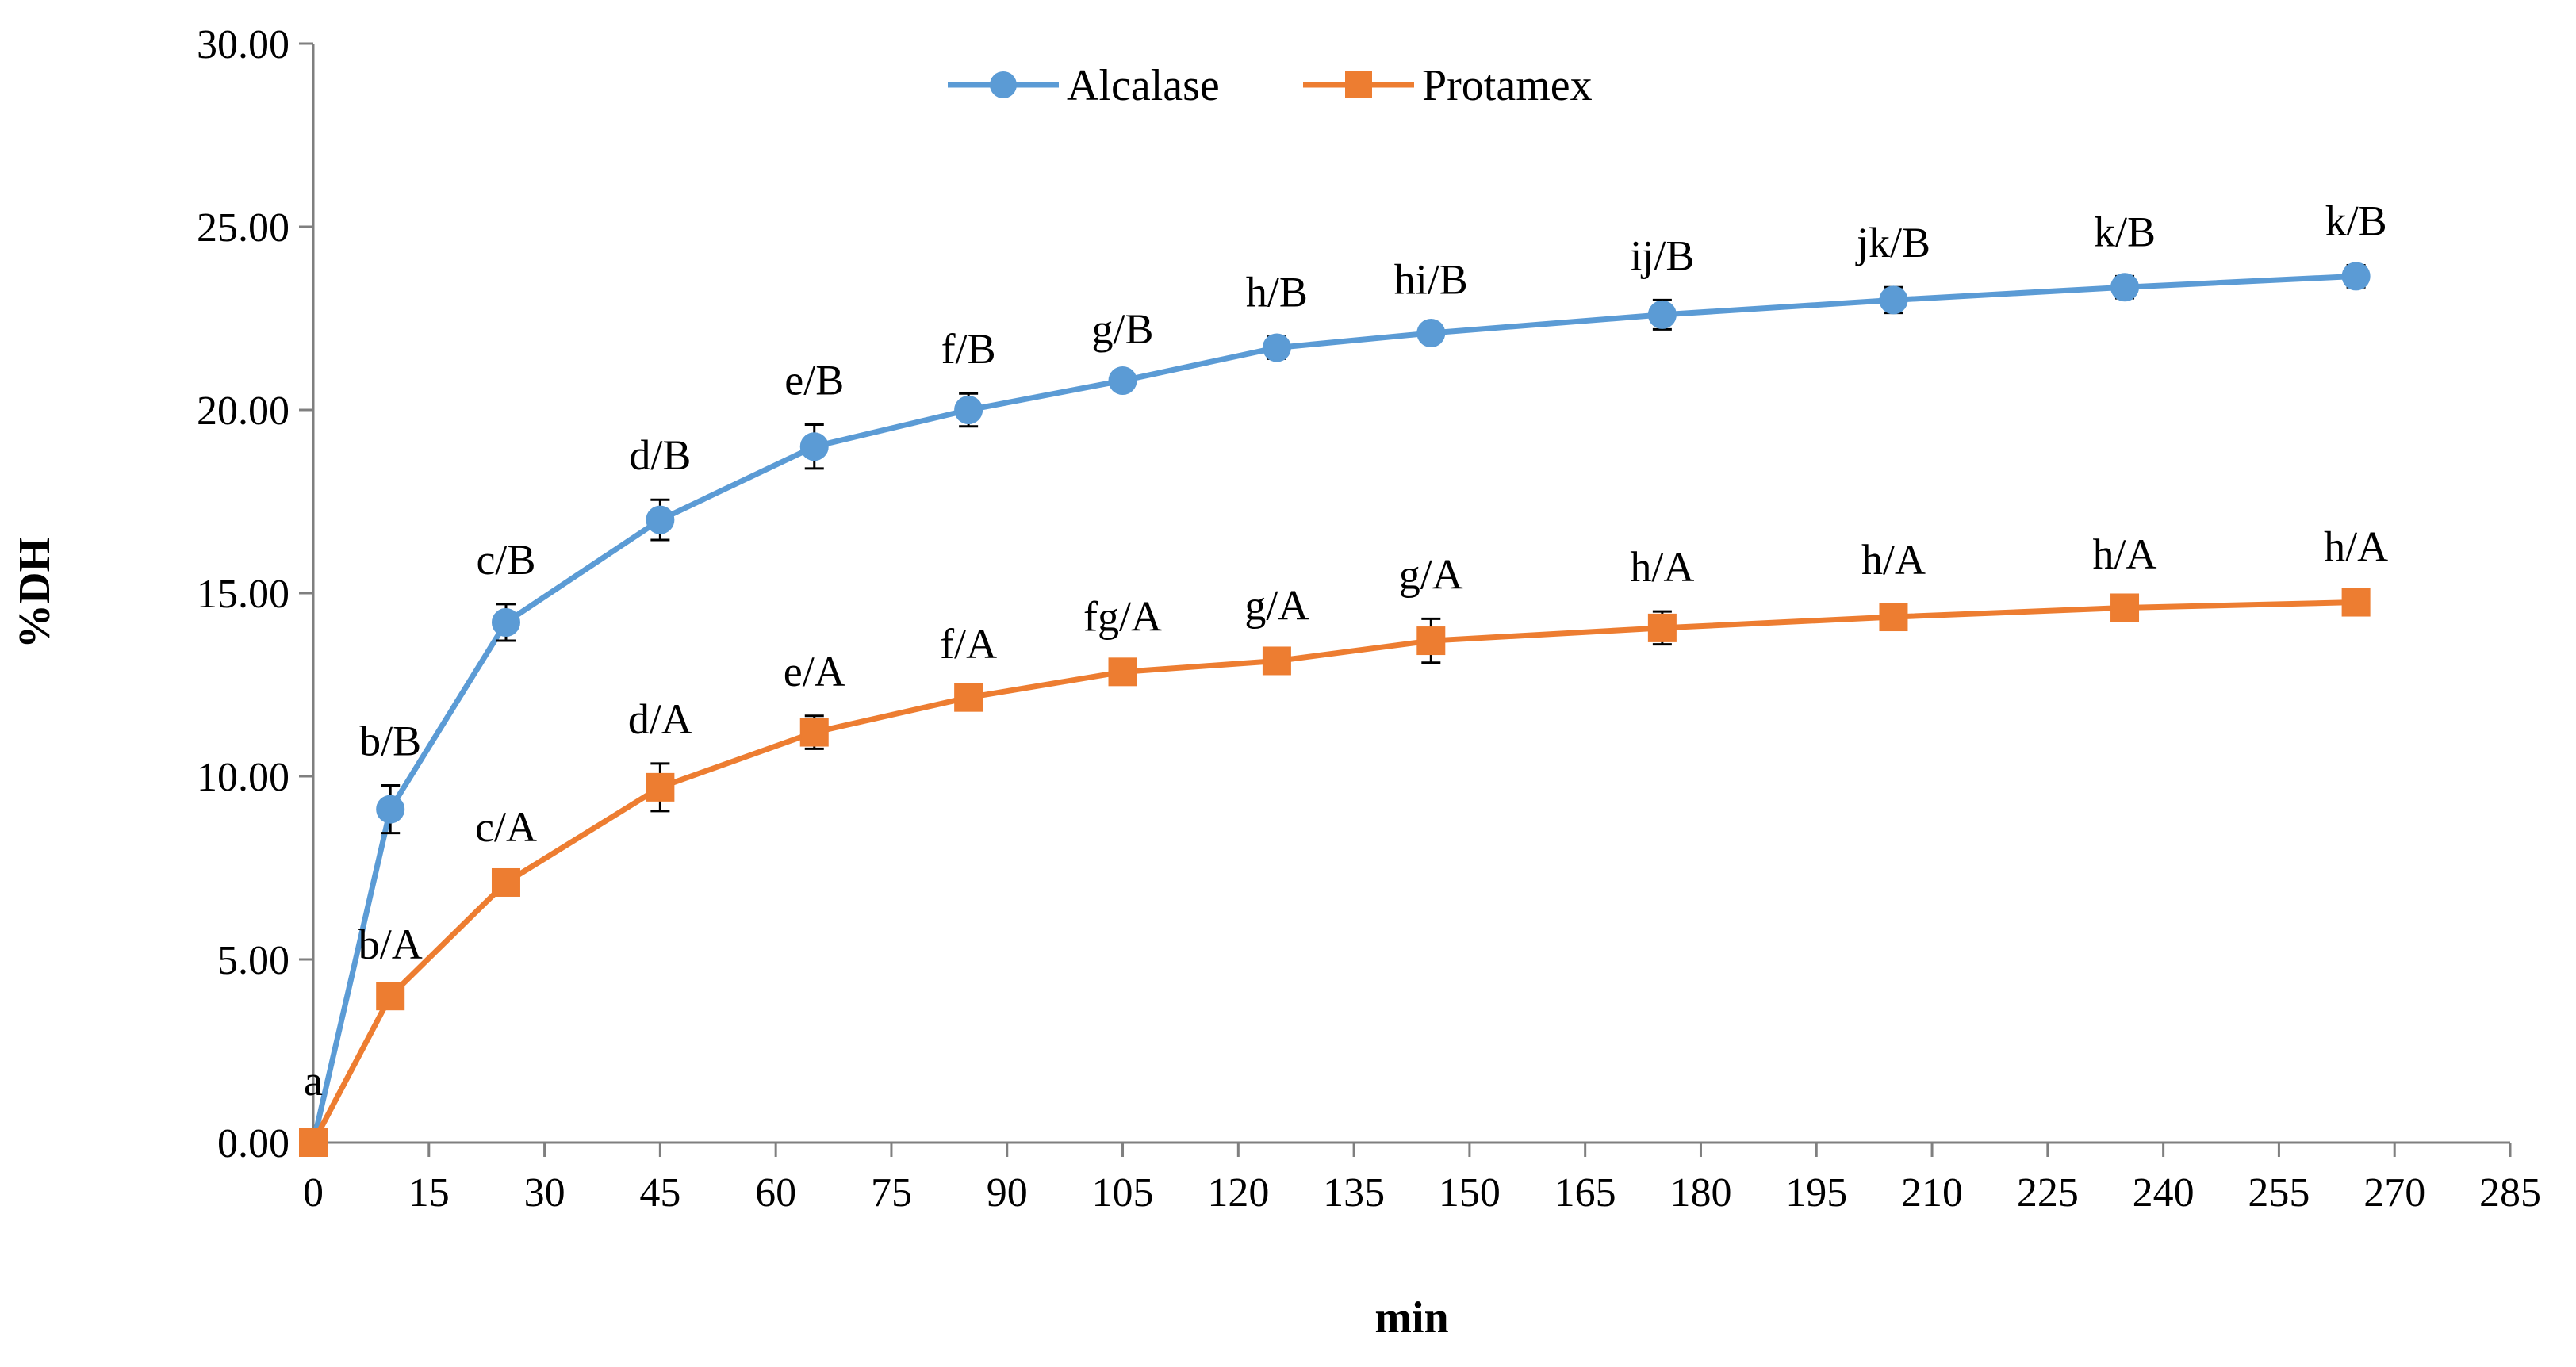 Image resolution: width=2576 pixels, height=1367 pixels. What do you see at coordinates (892, 1193) in the screenshot?
I see `x-tick-label-5: 75` at bounding box center [892, 1193].